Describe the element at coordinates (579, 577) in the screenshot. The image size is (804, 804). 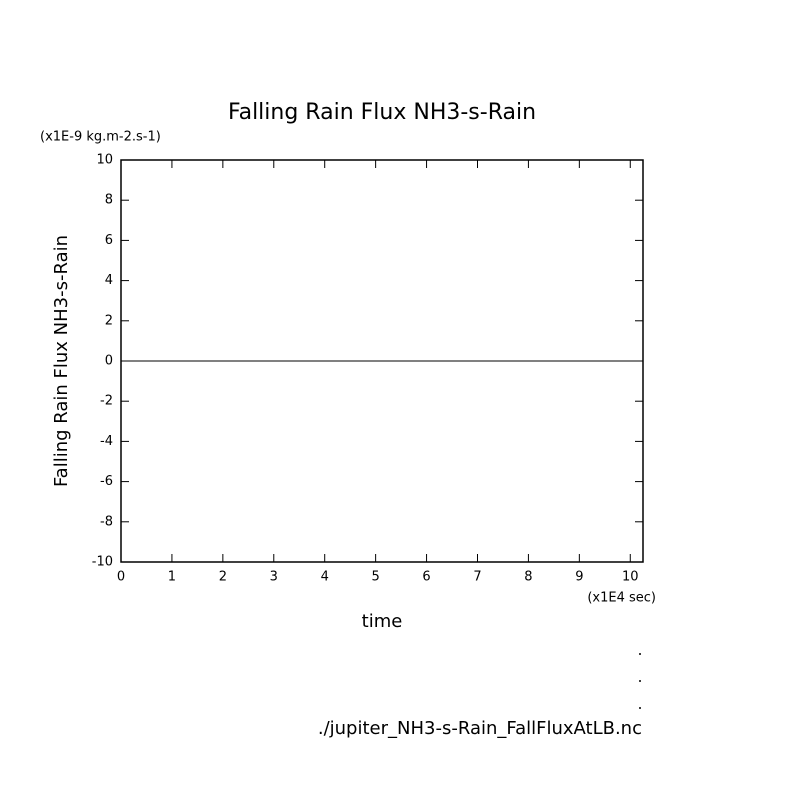
I see `x-tick-label: 9` at that location.